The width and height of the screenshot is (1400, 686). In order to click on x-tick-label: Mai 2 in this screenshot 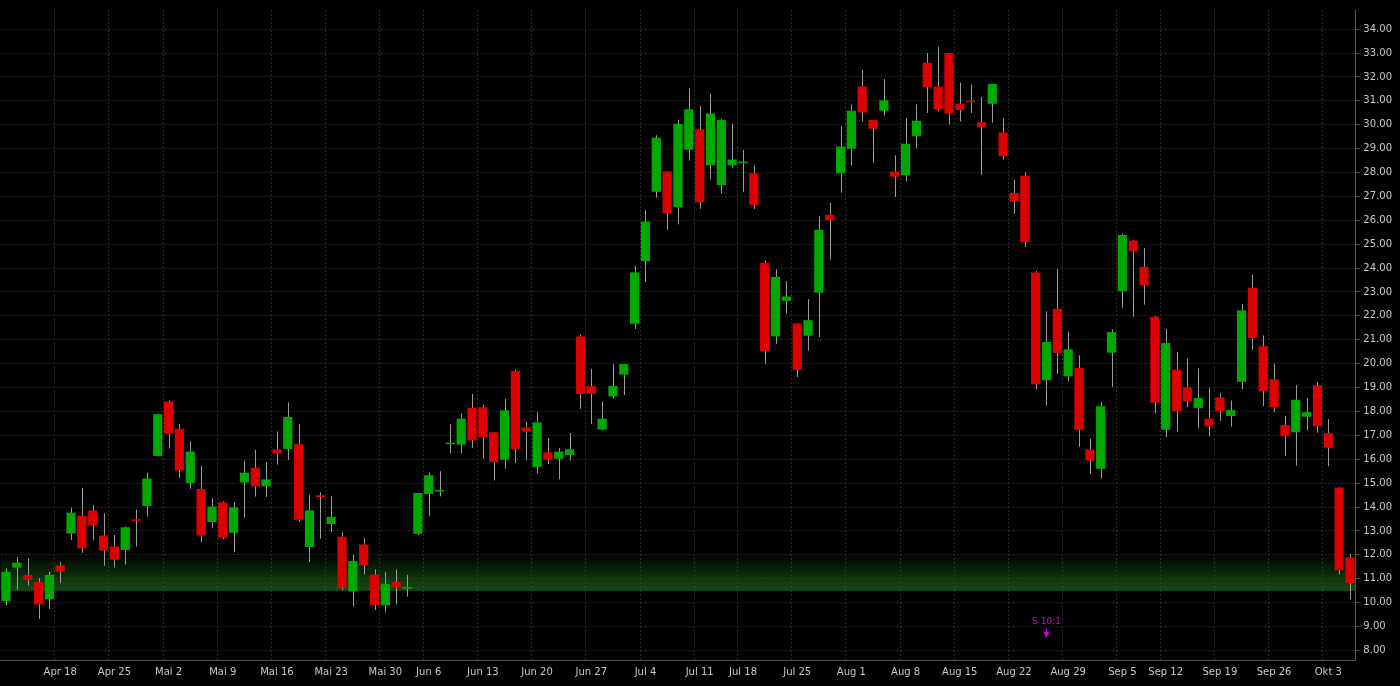, I will do `click(169, 671)`.